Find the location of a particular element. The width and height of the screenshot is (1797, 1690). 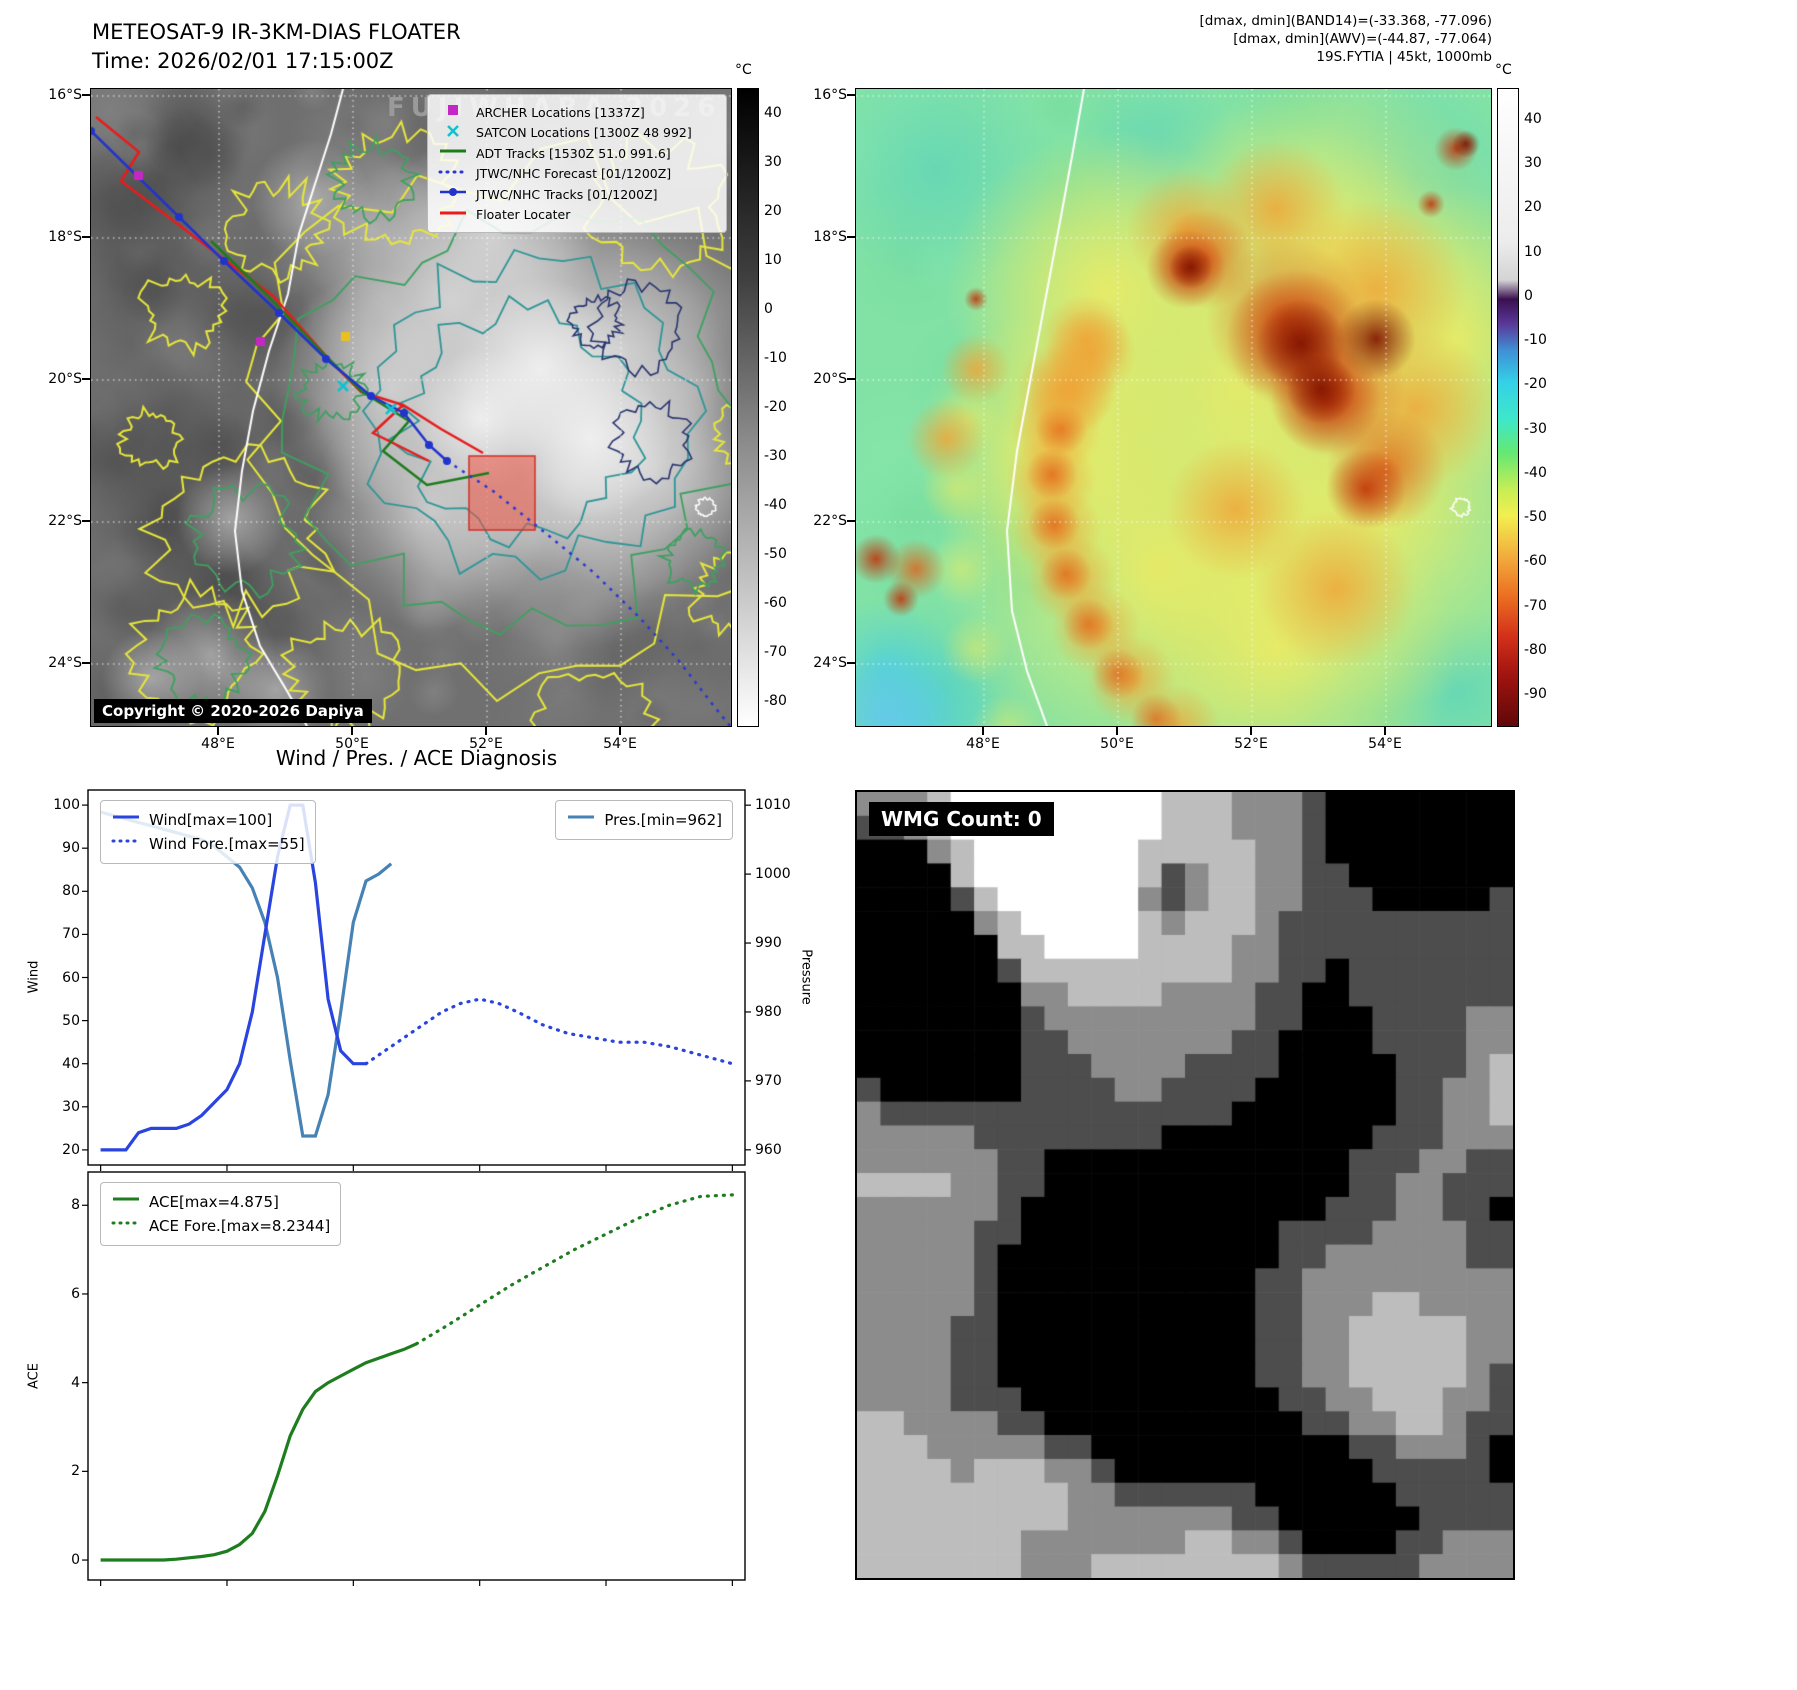

ace-chart is located at coordinates (414, 1378).